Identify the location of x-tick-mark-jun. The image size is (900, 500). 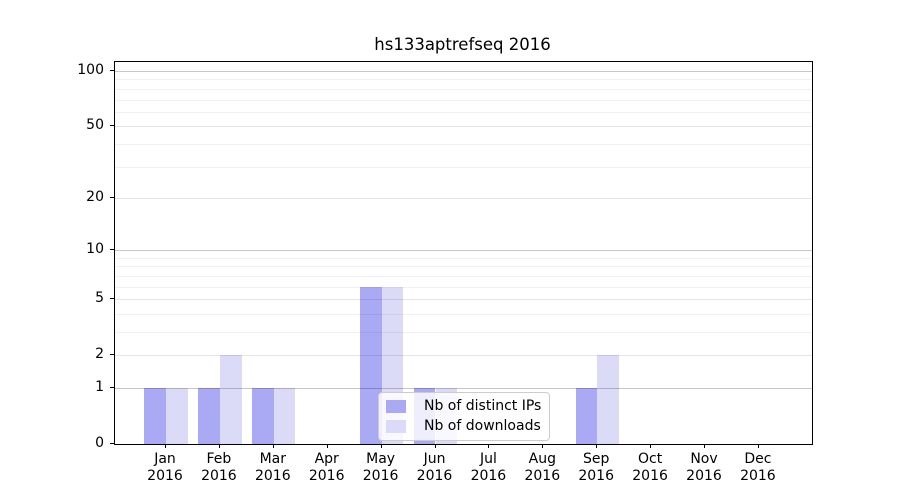
(435, 446).